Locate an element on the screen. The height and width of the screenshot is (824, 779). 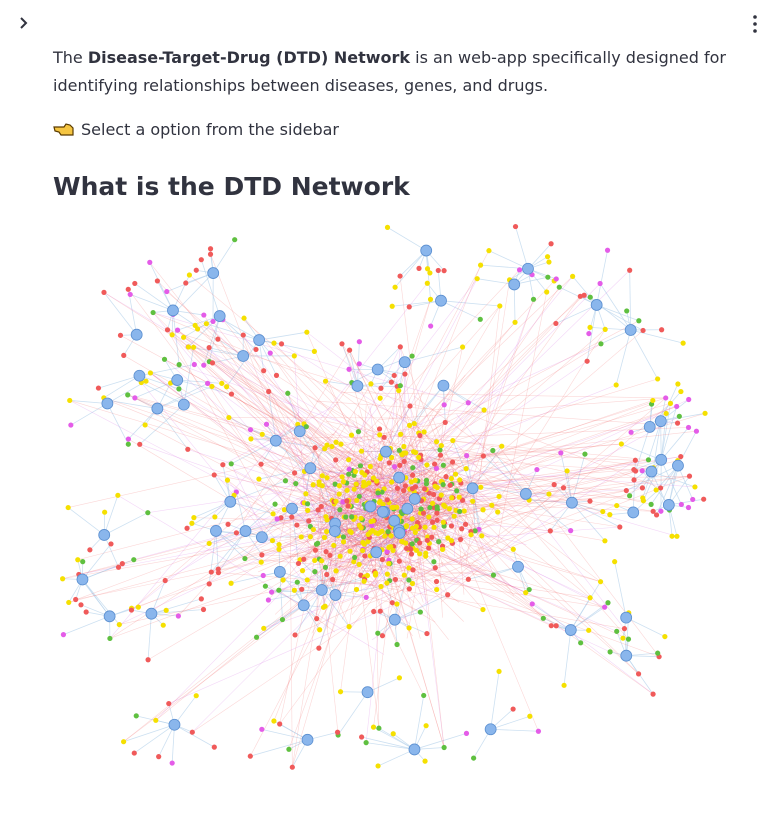
main-menu is located at coordinates (755, 24).